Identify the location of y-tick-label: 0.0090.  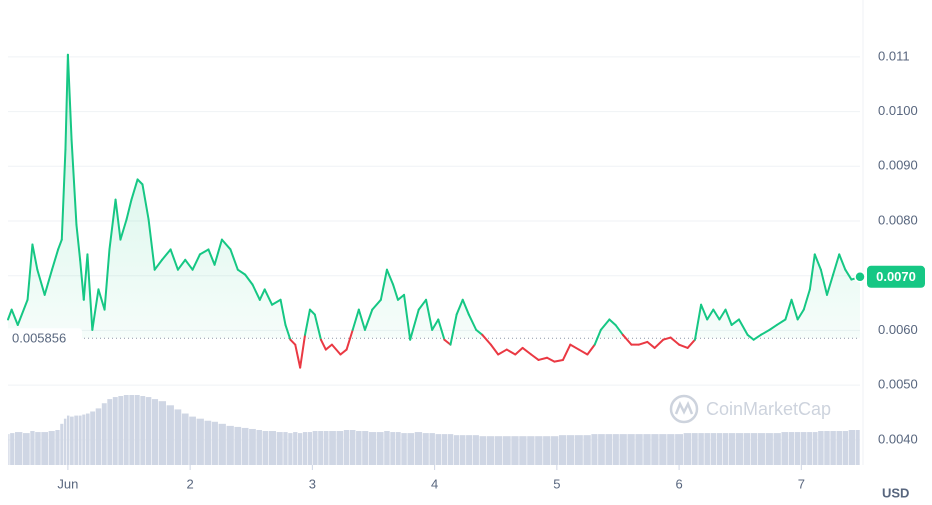
(898, 165).